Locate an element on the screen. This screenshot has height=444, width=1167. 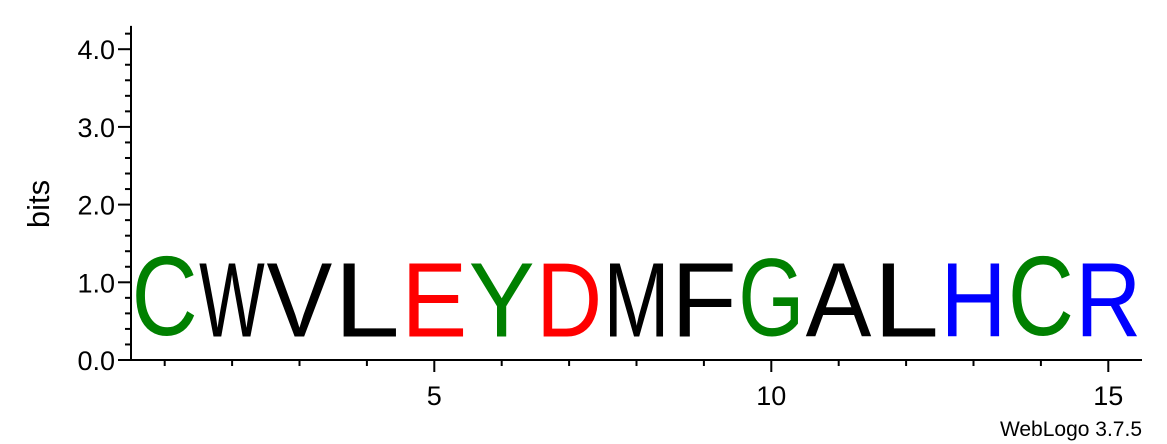
glyph-pos-7: D is located at coordinates (569, 299).